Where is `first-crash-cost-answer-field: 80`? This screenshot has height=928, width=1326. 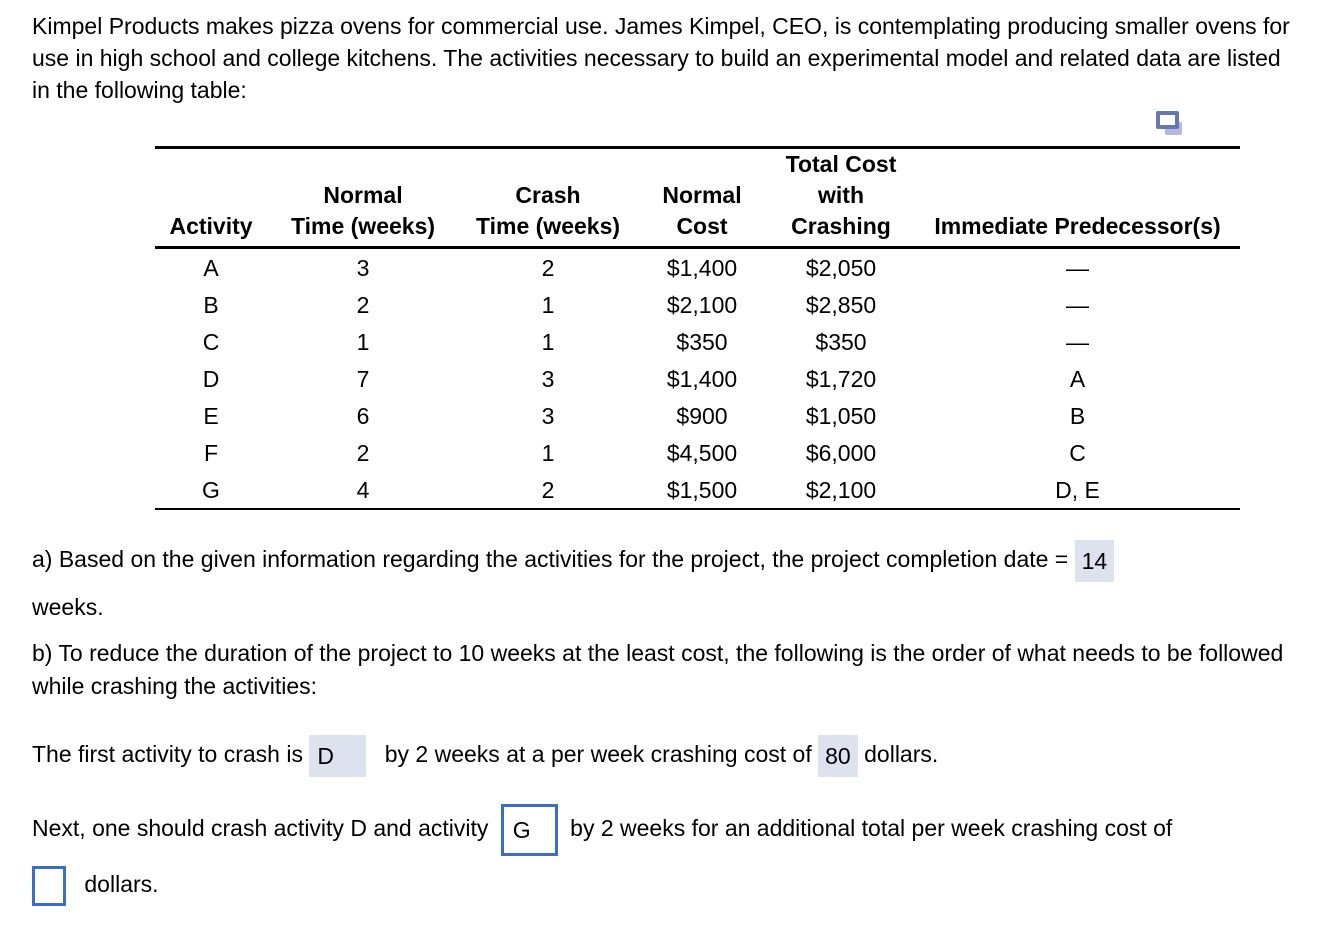 first-crash-cost-answer-field: 80 is located at coordinates (838, 755).